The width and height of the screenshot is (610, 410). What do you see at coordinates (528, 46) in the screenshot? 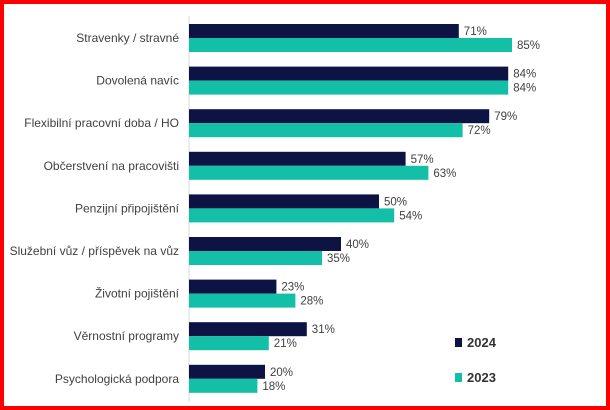
I see `value-label: 85%` at bounding box center [528, 46].